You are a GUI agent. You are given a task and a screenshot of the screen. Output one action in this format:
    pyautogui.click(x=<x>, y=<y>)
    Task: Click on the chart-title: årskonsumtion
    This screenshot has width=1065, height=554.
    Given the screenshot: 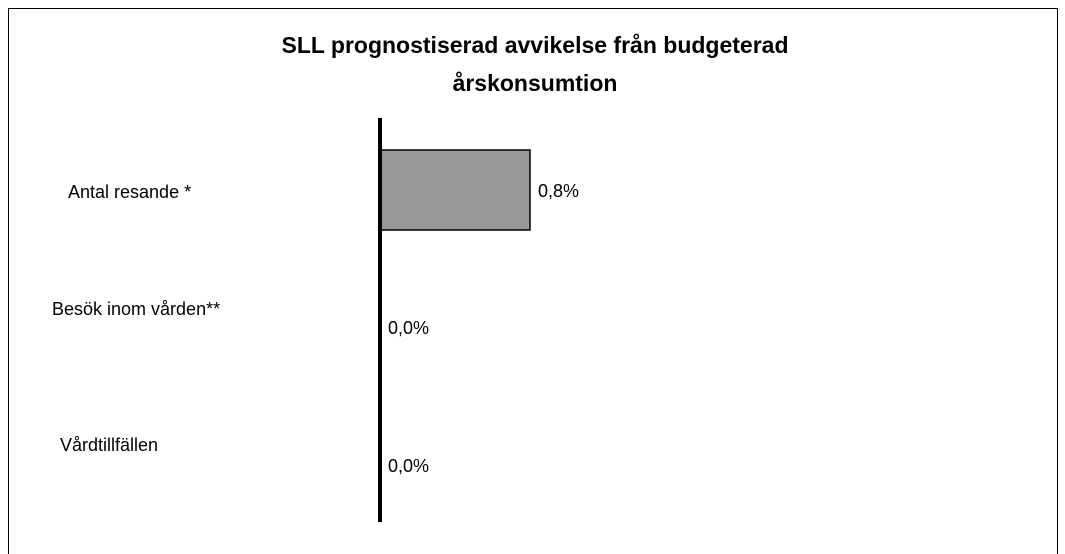 What is the action you would take?
    pyautogui.click(x=535, y=83)
    